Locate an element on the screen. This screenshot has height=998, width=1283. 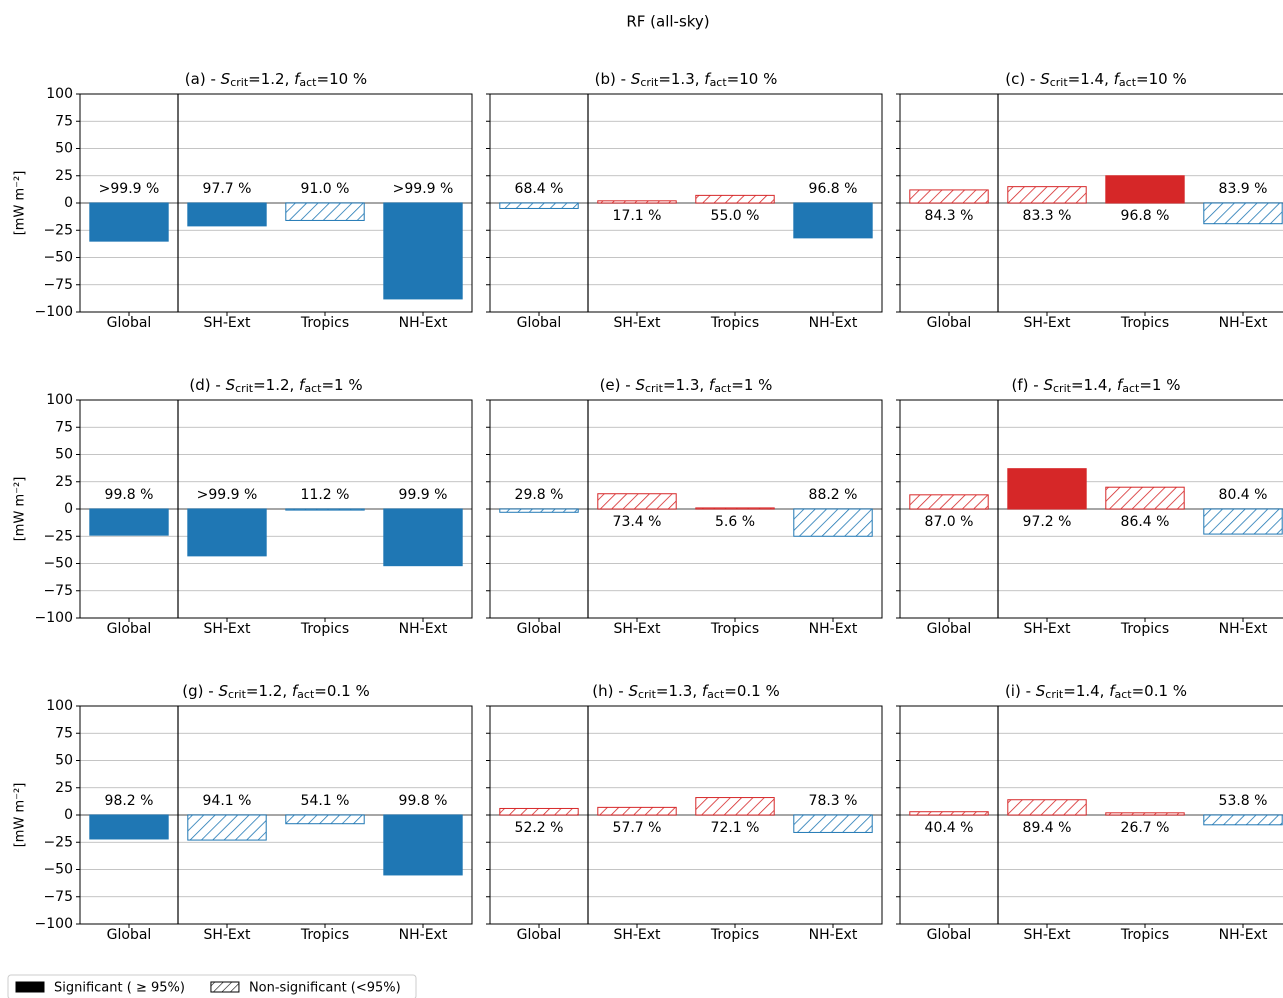
confidence-label: 53.8 % is located at coordinates (1243, 801).